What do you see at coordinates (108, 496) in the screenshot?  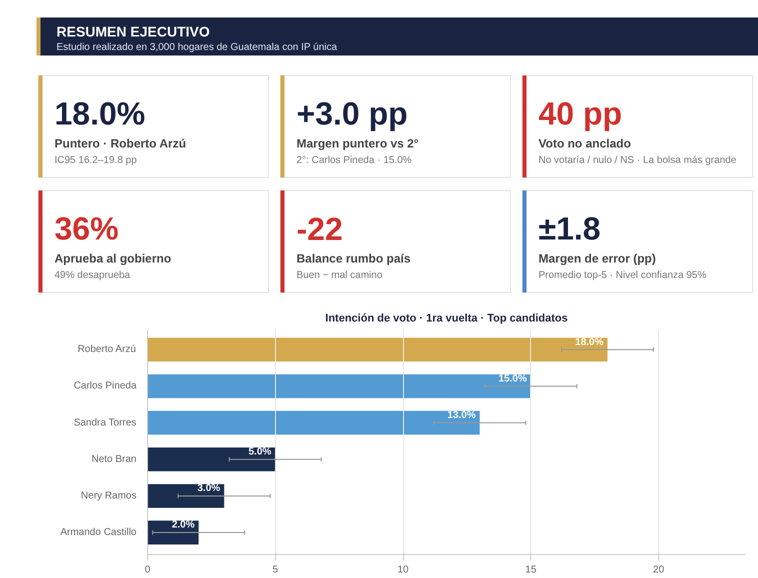 I see `y-tick-label: Nery Ramos` at bounding box center [108, 496].